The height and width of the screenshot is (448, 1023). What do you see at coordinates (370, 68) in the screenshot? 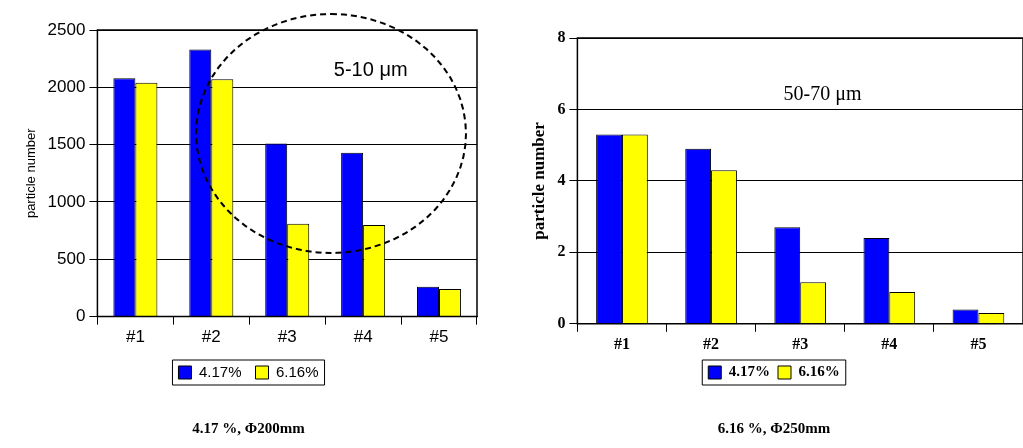
I see `annotation: 5-10 μm` at bounding box center [370, 68].